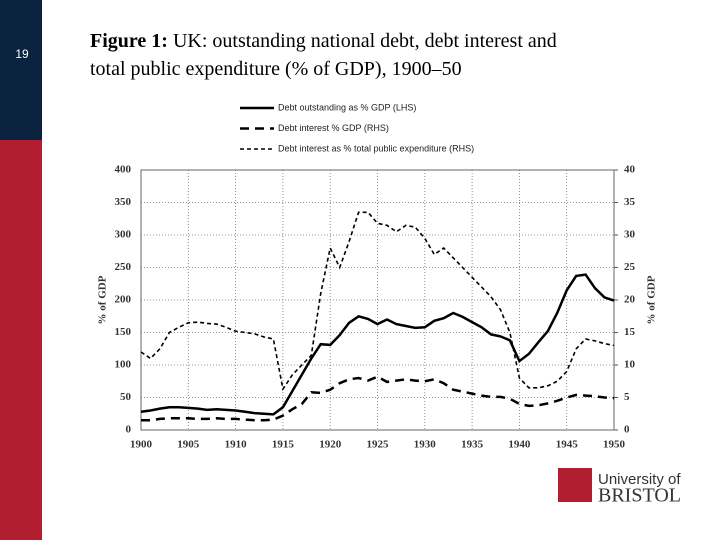 Image resolution: width=720 pixels, height=545 pixels. What do you see at coordinates (630, 365) in the screenshot?
I see `y2-tick-label: 10` at bounding box center [630, 365].